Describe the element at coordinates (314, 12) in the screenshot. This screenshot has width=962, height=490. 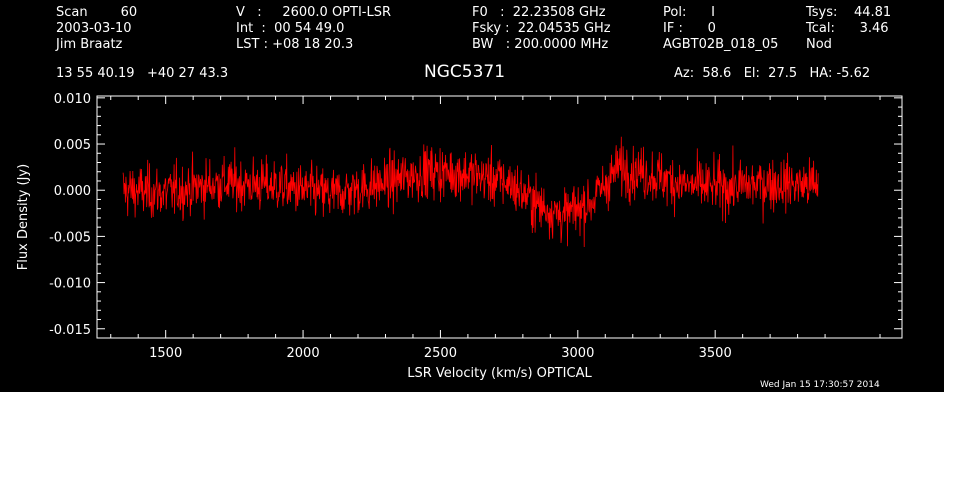
I see `velocity-label: V : 2600.0 OPTI-LSR` at that location.